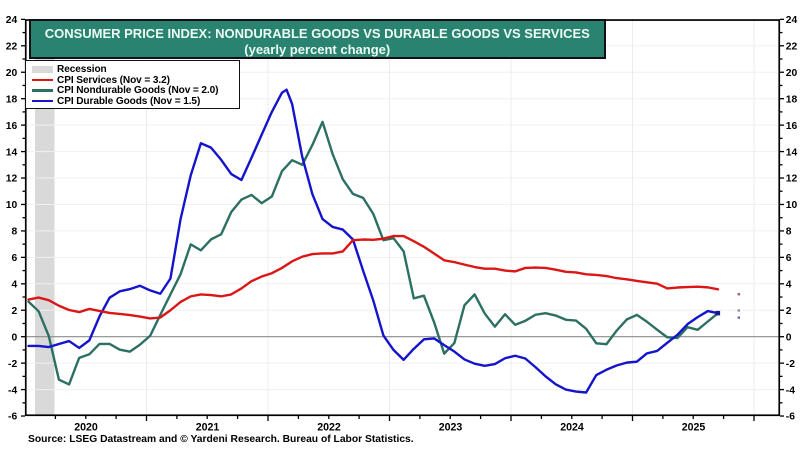 The width and height of the screenshot is (804, 452). What do you see at coordinates (86, 427) in the screenshot?
I see `svg-text: 2020` at bounding box center [86, 427].